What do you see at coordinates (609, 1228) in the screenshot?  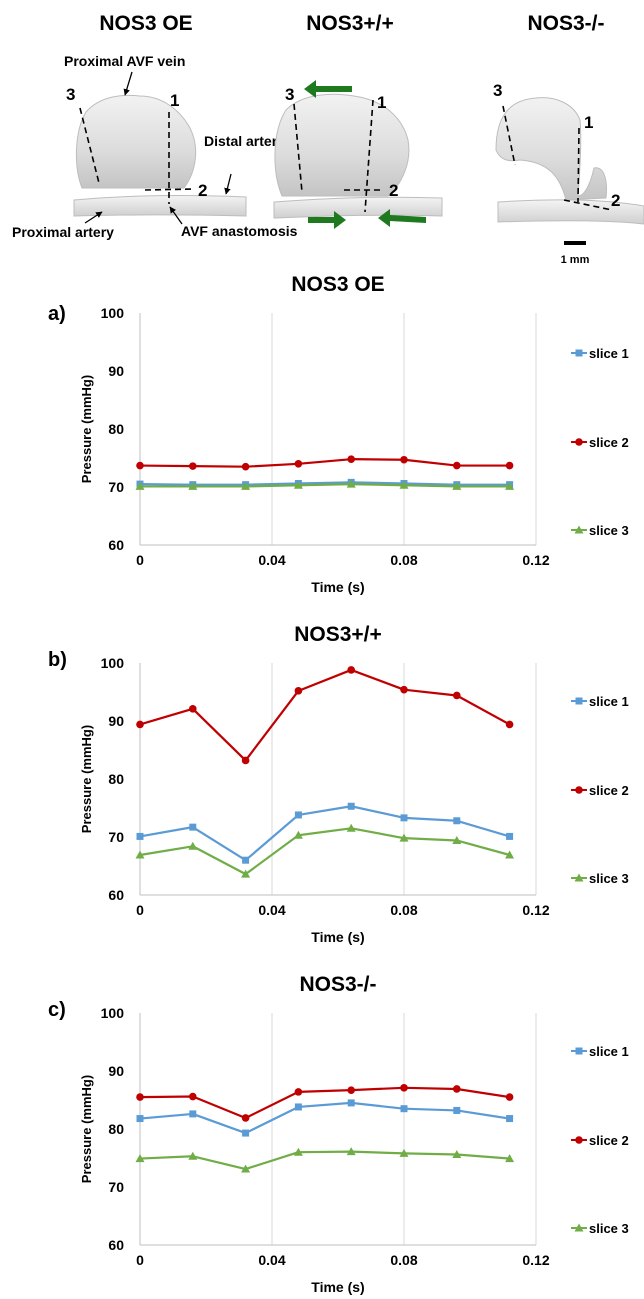 I see `legend-label: slice 3` at bounding box center [609, 1228].